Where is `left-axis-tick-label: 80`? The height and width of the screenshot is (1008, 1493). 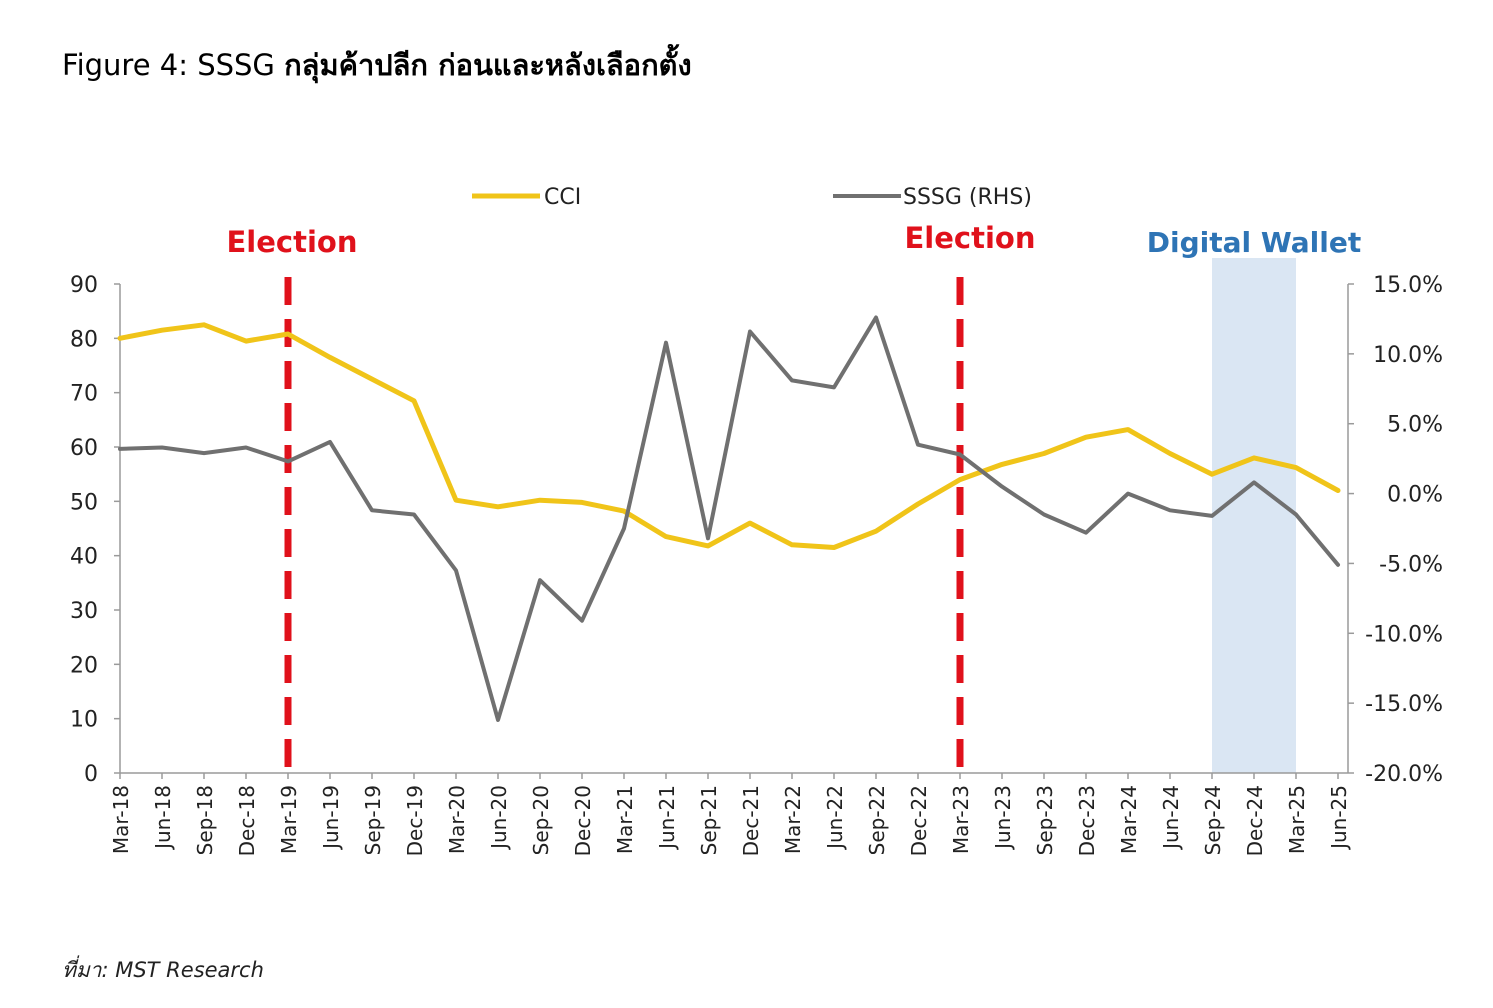 left-axis-tick-label: 80 is located at coordinates (84, 339).